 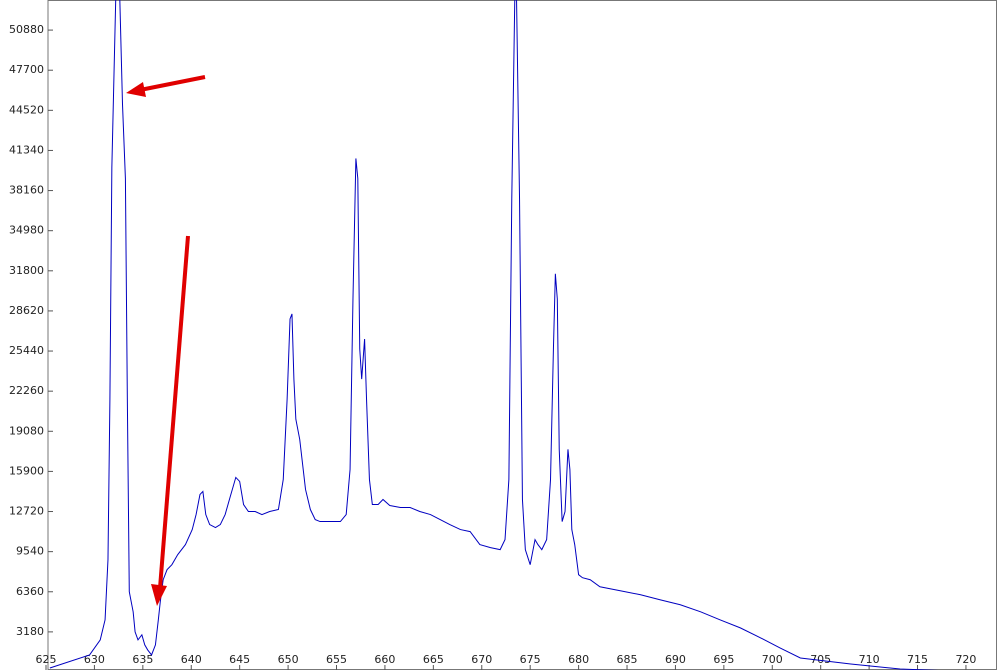 I want to click on x-tick-label: 640, so click(x=191, y=659).